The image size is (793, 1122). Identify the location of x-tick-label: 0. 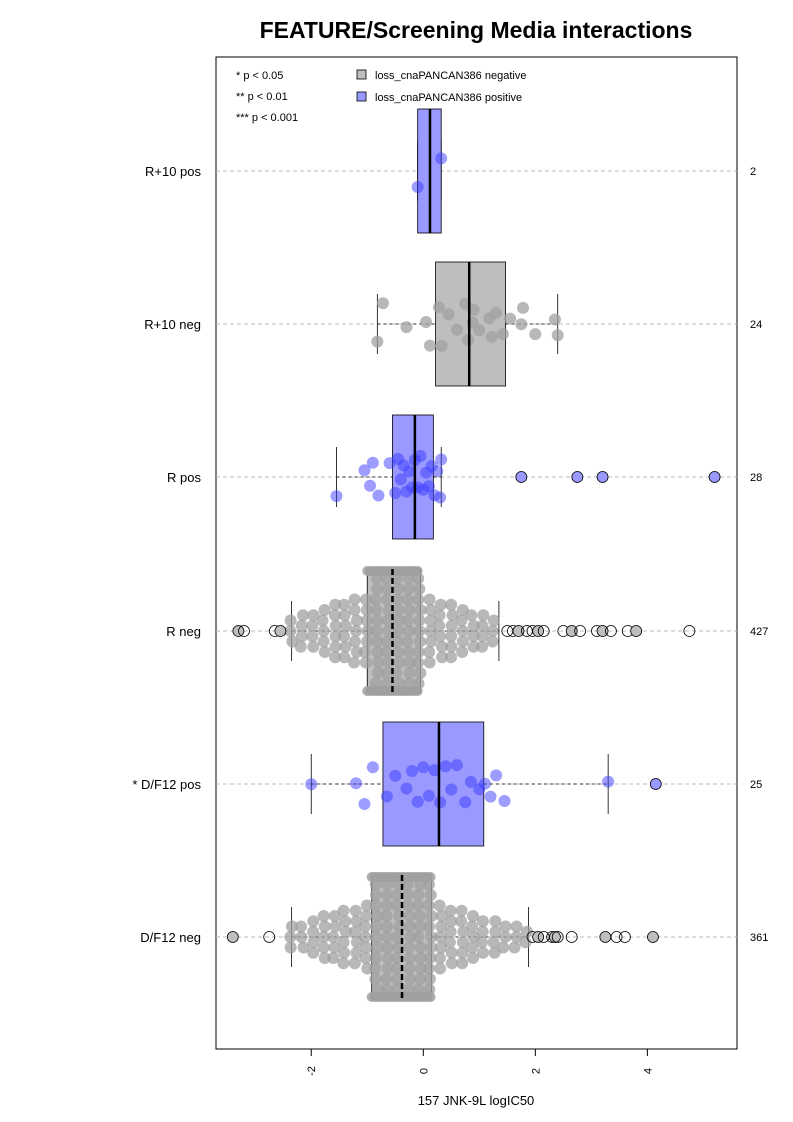
(424, 1071).